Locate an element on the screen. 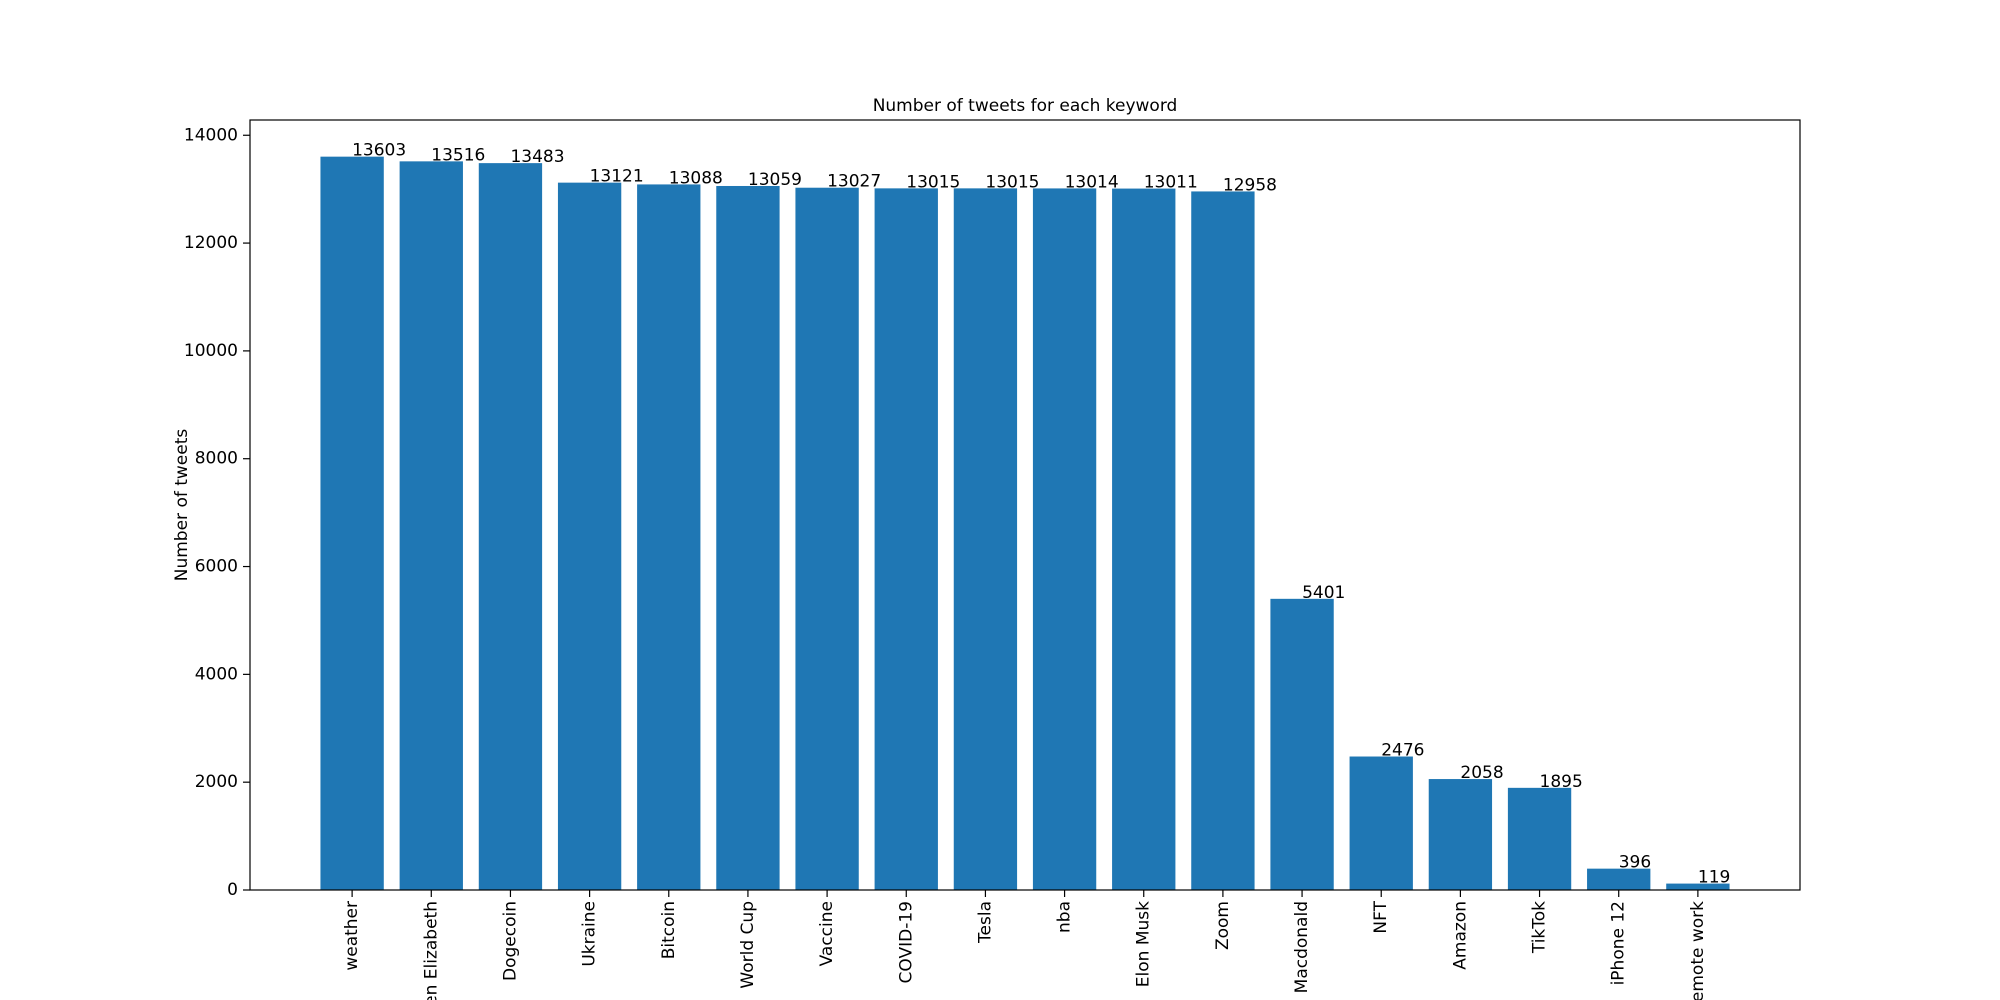 The height and width of the screenshot is (1000, 2000). x-tick-label: Queen Elizabeth is located at coordinates (431, 950).